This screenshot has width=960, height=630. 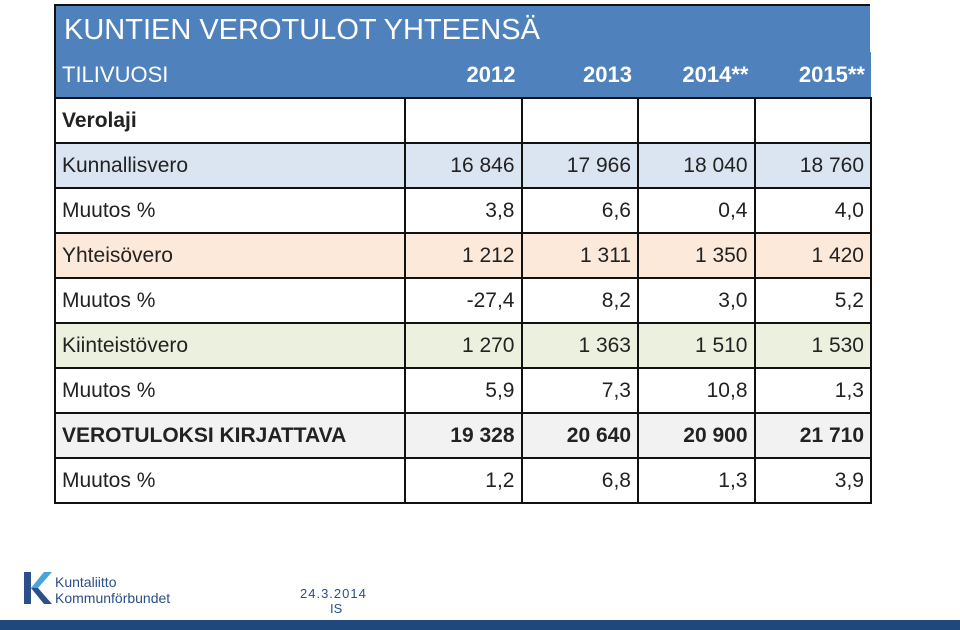 I want to click on table-row: Verolaji, so click(x=463, y=120).